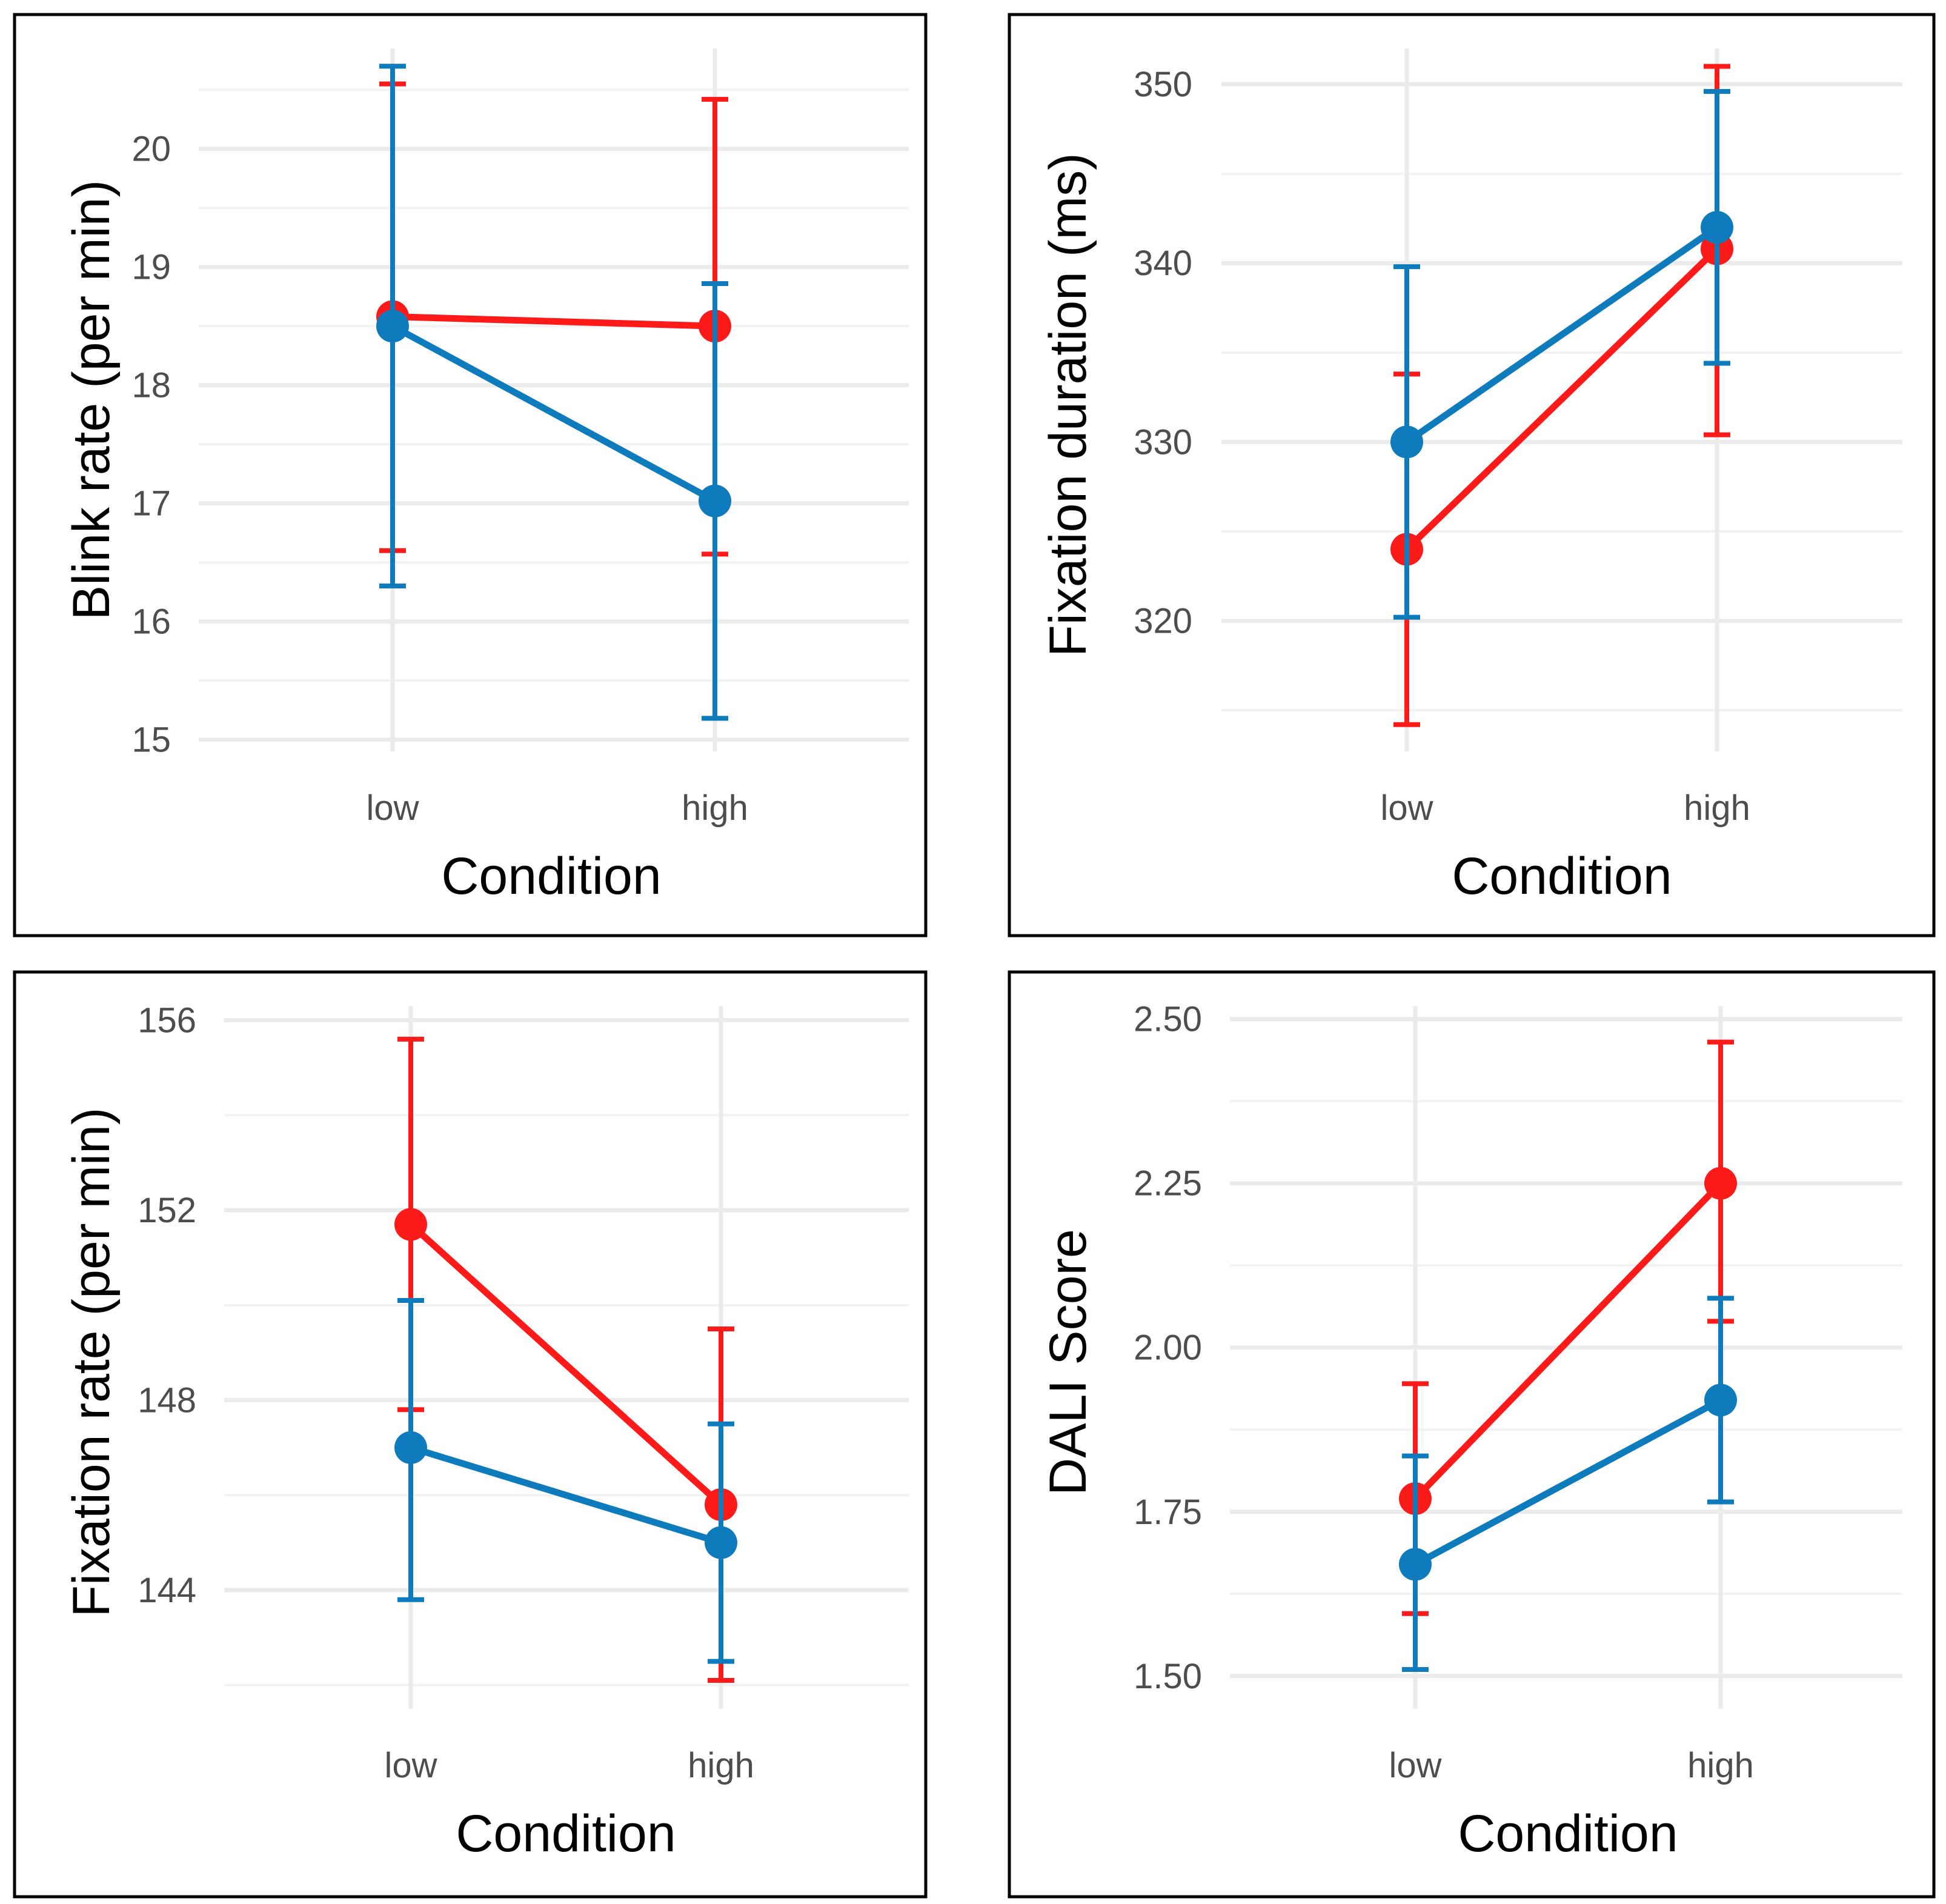 The width and height of the screenshot is (1946, 1904). Describe the element at coordinates (151, 267) in the screenshot. I see `y-tick-label: 19` at that location.